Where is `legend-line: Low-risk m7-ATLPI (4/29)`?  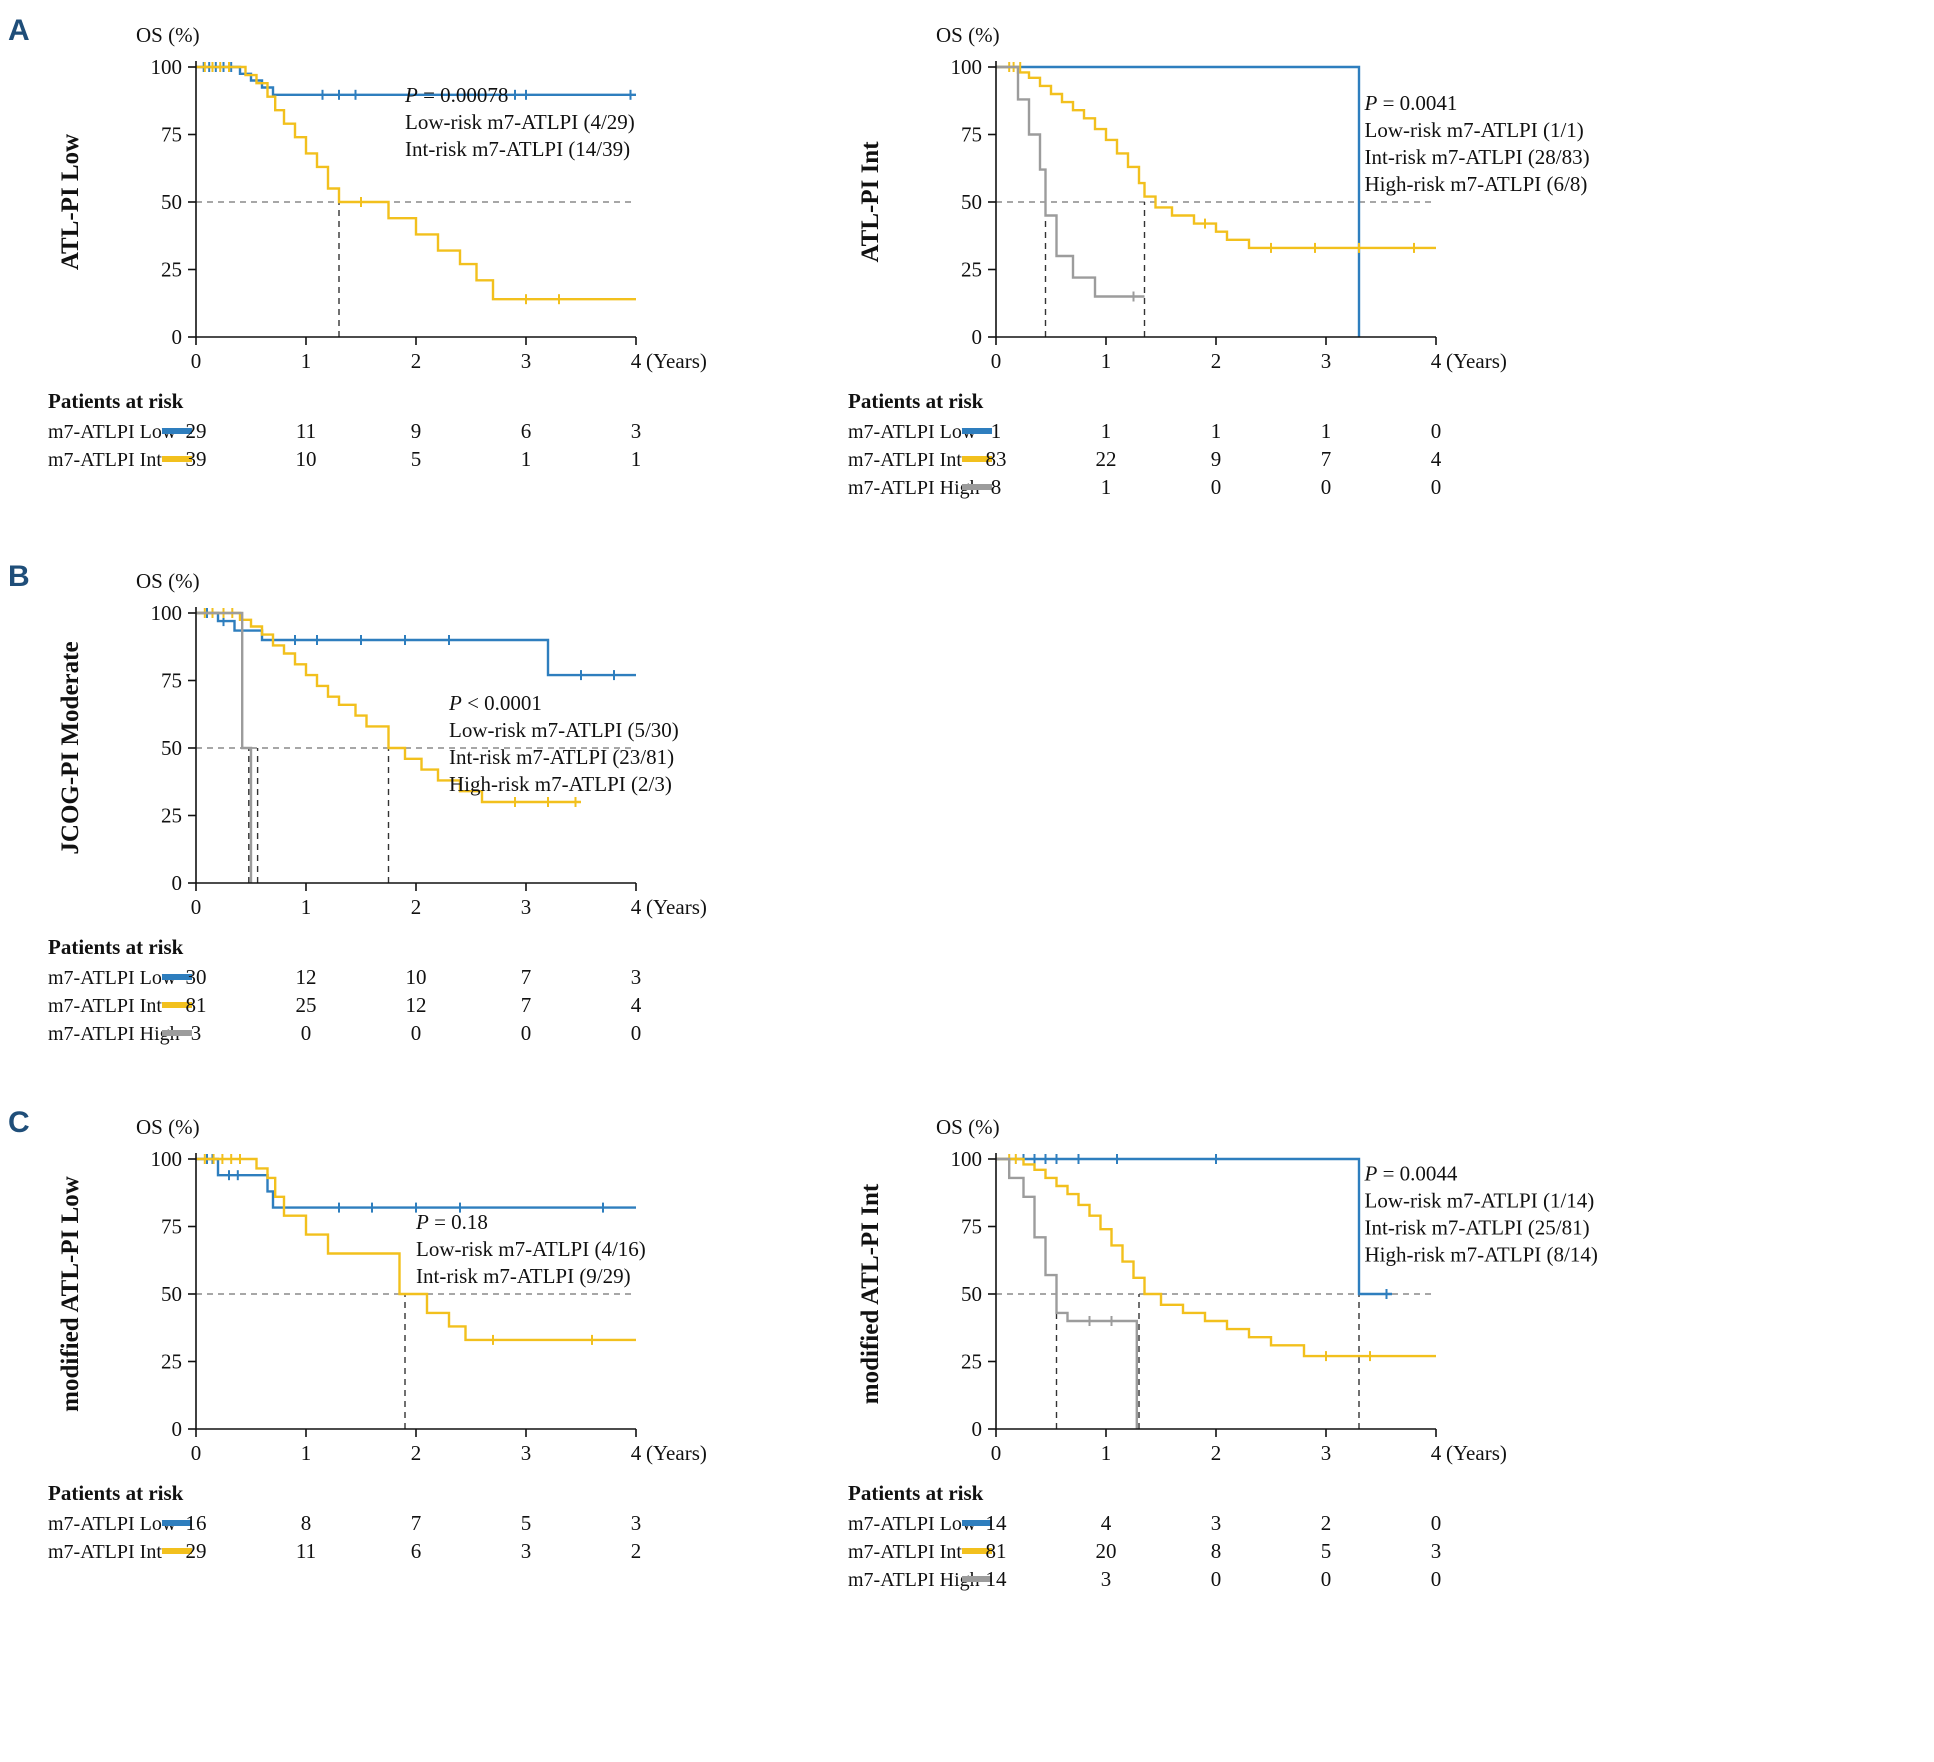
legend-line: Low-risk m7-ATLPI (4/29) is located at coordinates (520, 122).